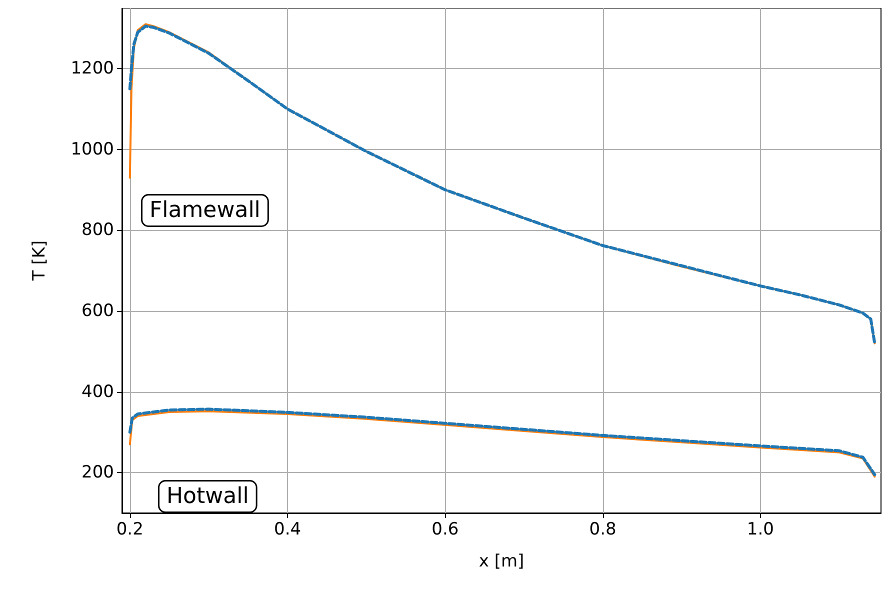 This screenshot has width=891, height=593. What do you see at coordinates (98, 392) in the screenshot?
I see `y-tick-label: 400` at bounding box center [98, 392].